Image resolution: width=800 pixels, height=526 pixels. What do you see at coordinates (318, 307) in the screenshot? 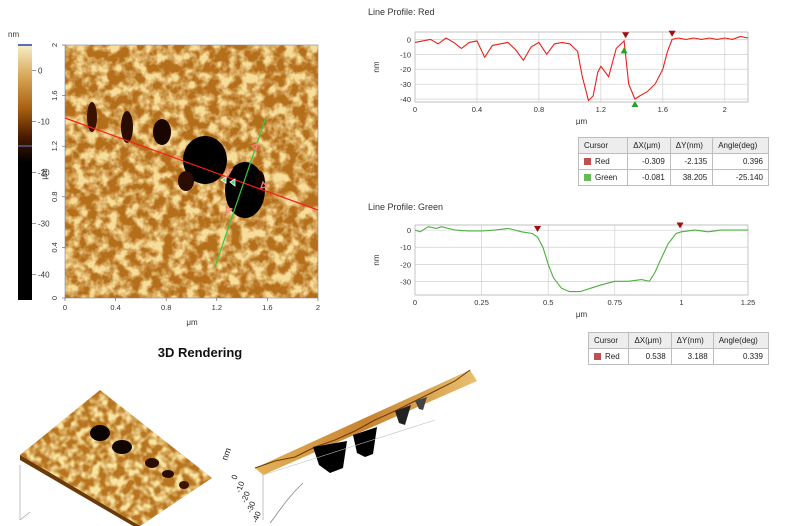
I see `afm-x-tick-label: 2` at bounding box center [318, 307].